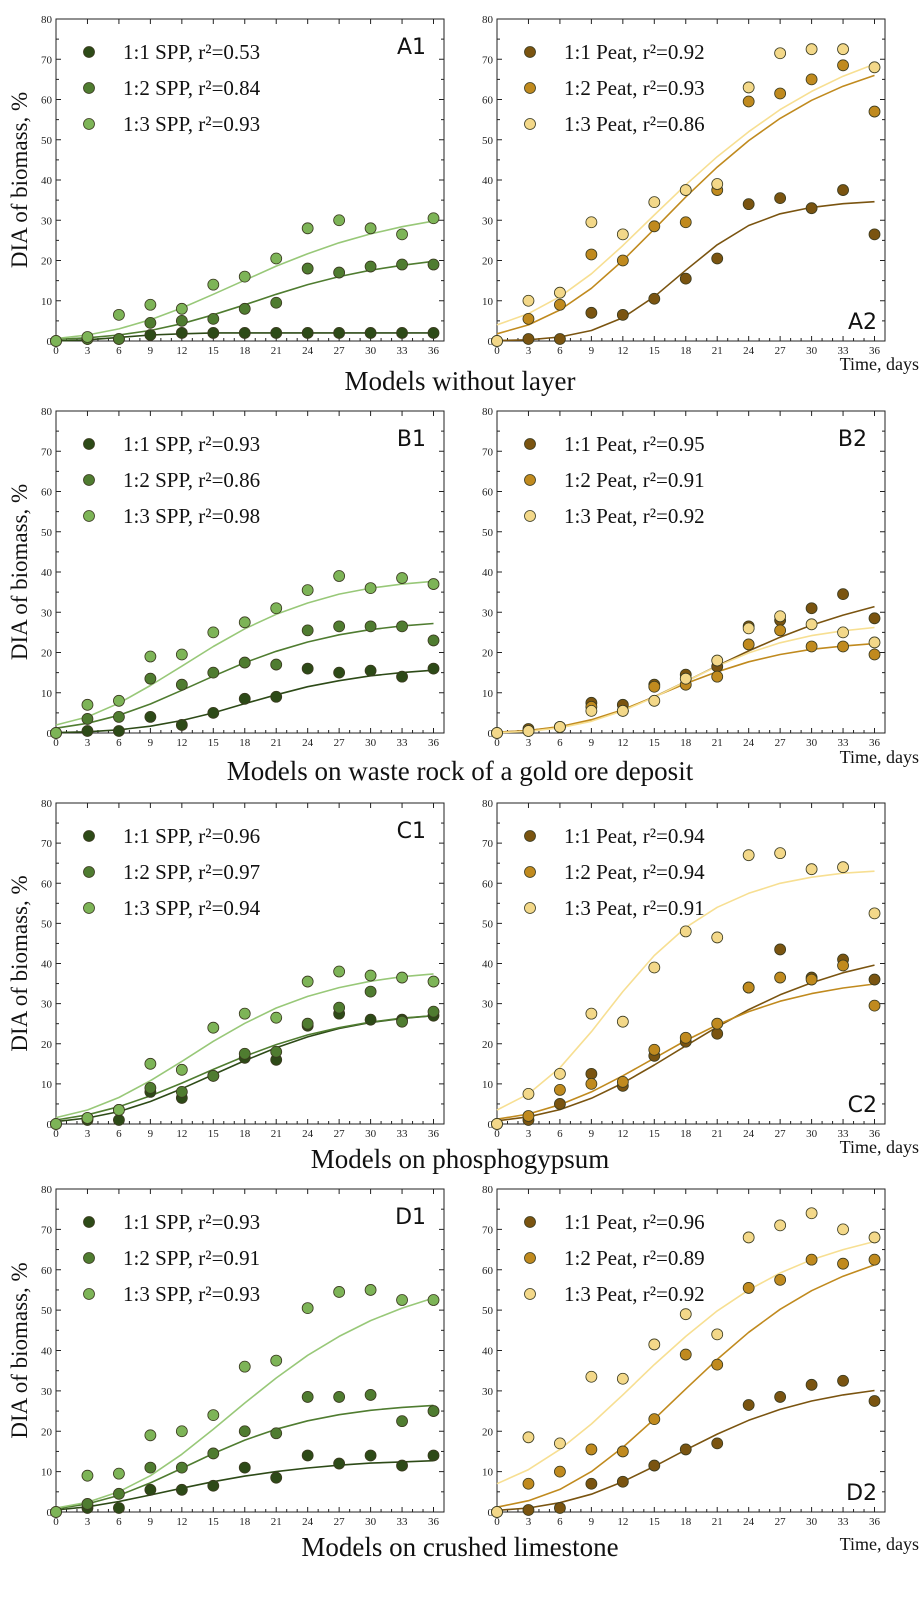 This screenshot has width=921, height=1623. Describe the element at coordinates (47, 493) in the screenshot. I see `y-tick-label: 60` at that location.